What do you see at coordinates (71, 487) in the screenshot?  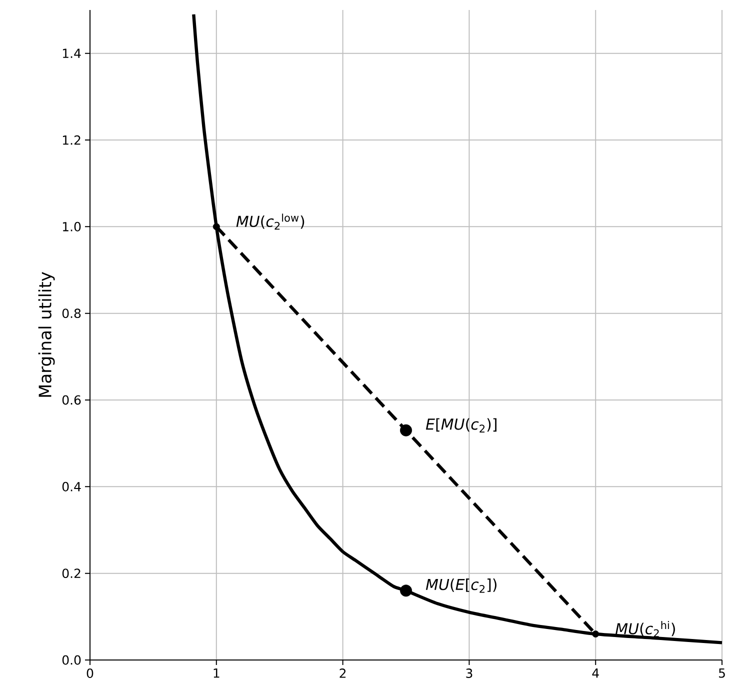 I see `y-tick-label: 0.4` at bounding box center [71, 487].